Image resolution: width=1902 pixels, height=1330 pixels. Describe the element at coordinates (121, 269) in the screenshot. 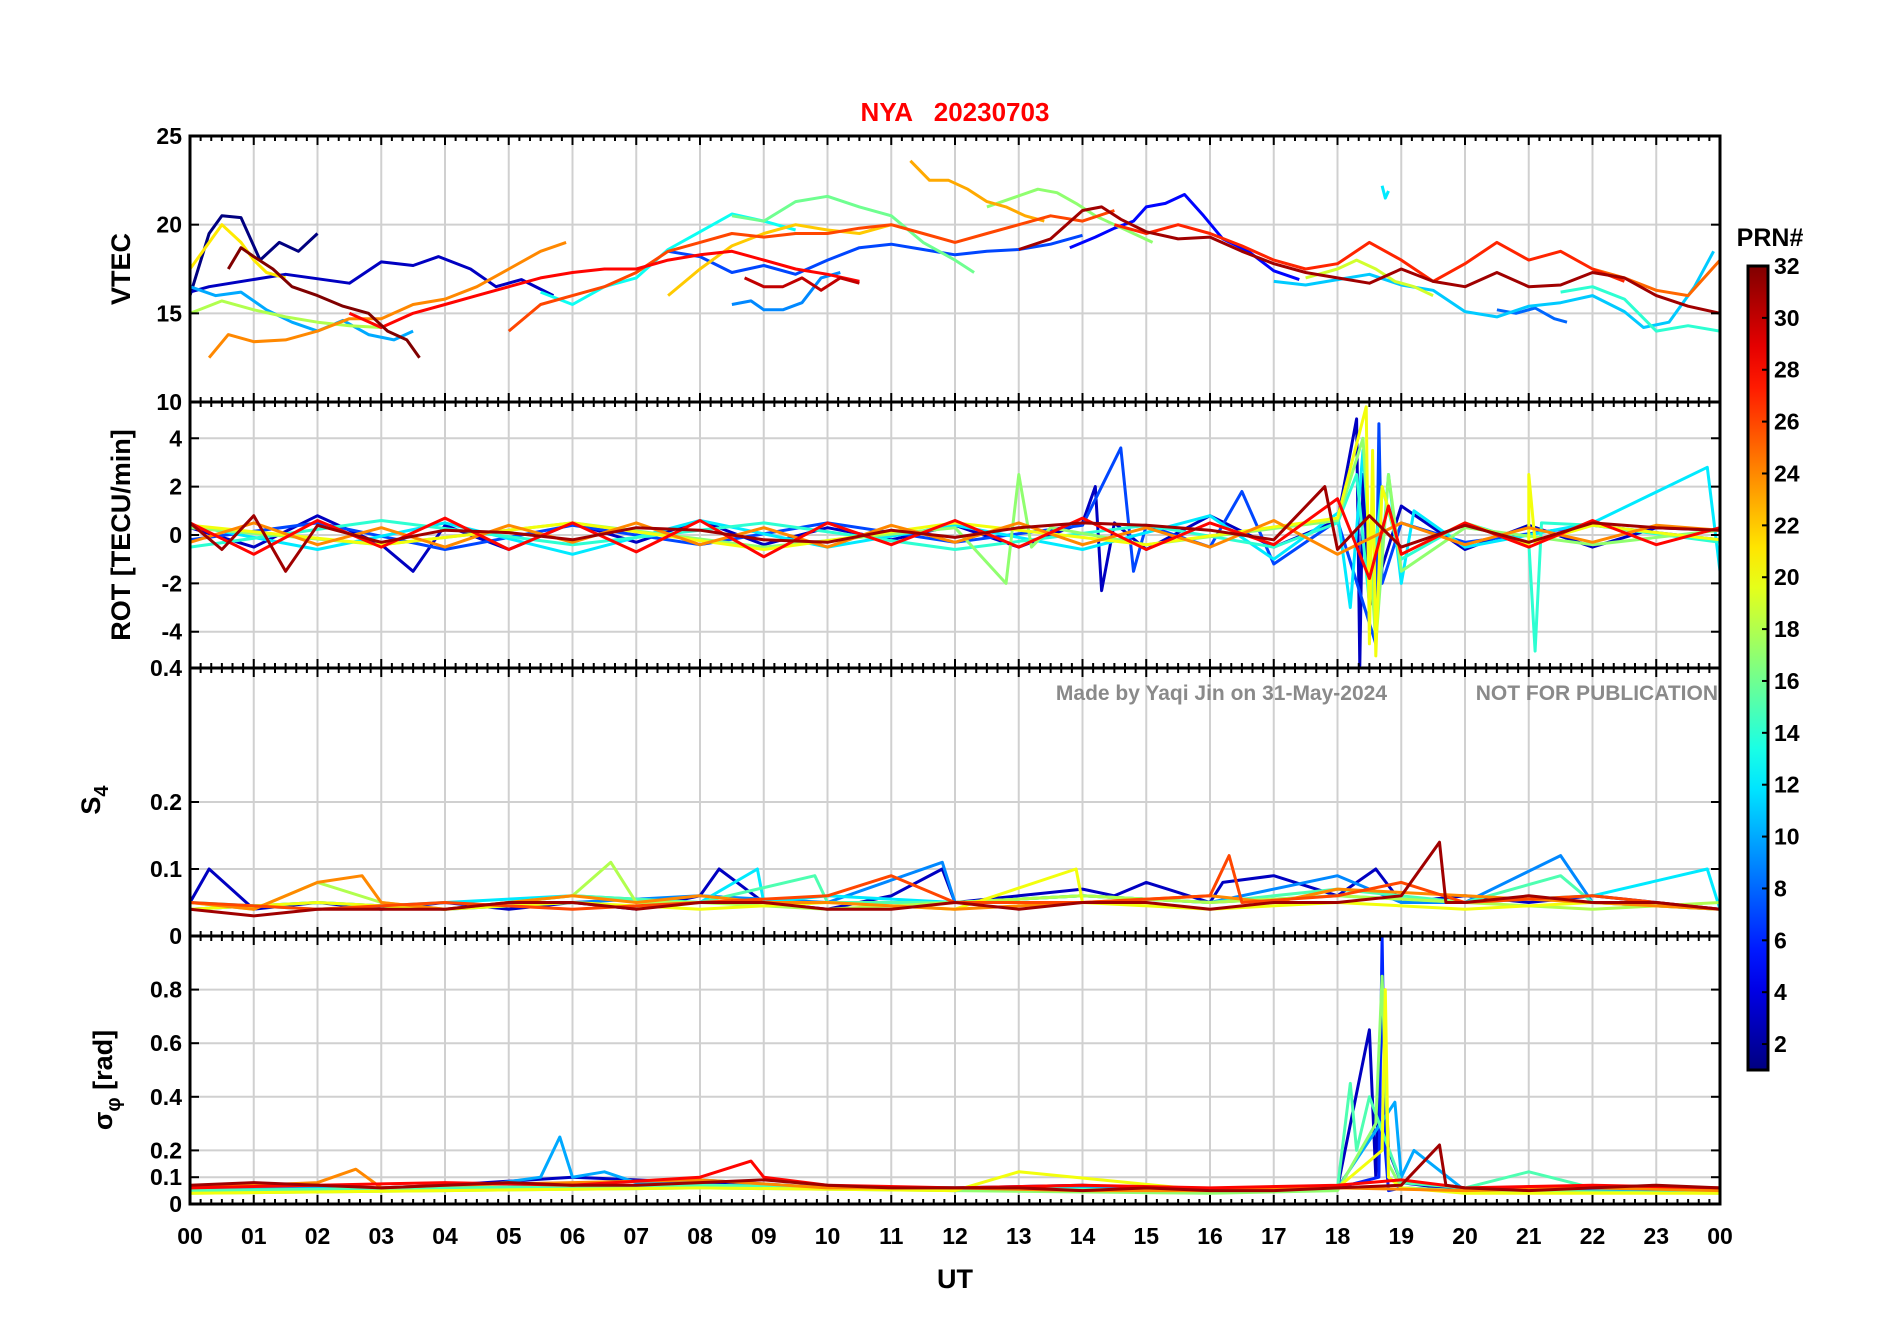

I see `y-axis-label-vtec: VTEC` at that location.